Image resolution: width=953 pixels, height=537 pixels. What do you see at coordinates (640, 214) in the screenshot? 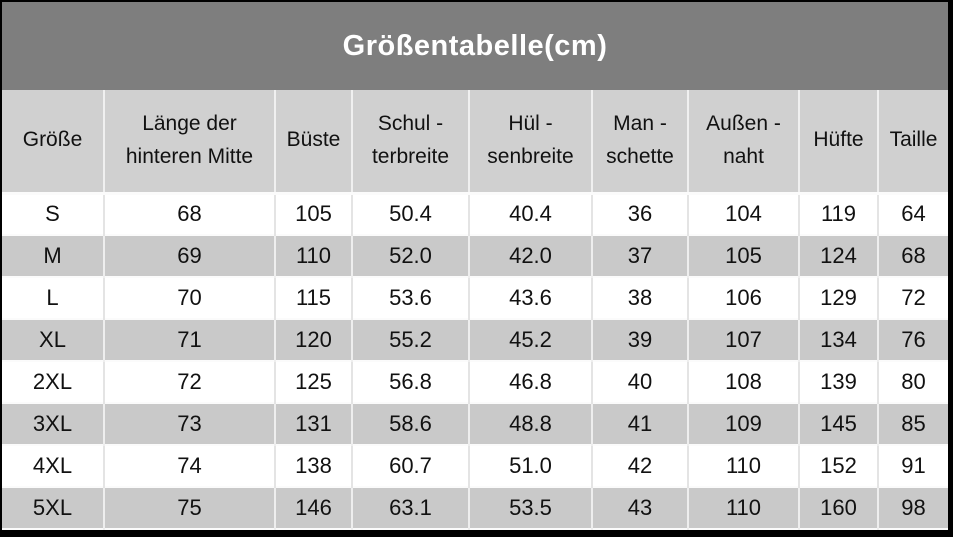
I see `measurement-cell: 36` at bounding box center [640, 214].